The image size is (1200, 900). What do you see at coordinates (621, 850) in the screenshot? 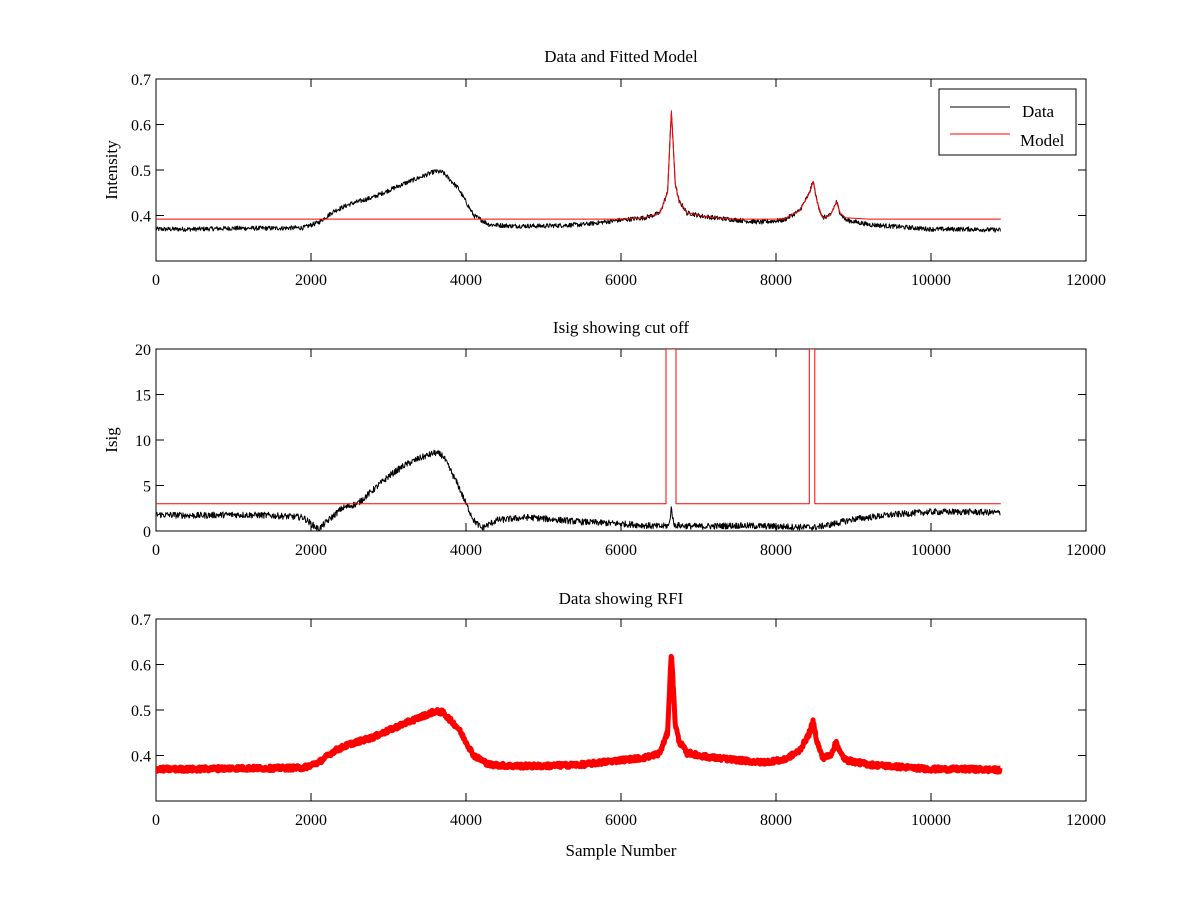
I see `subplot-3-xlabel: Sample Number` at bounding box center [621, 850].